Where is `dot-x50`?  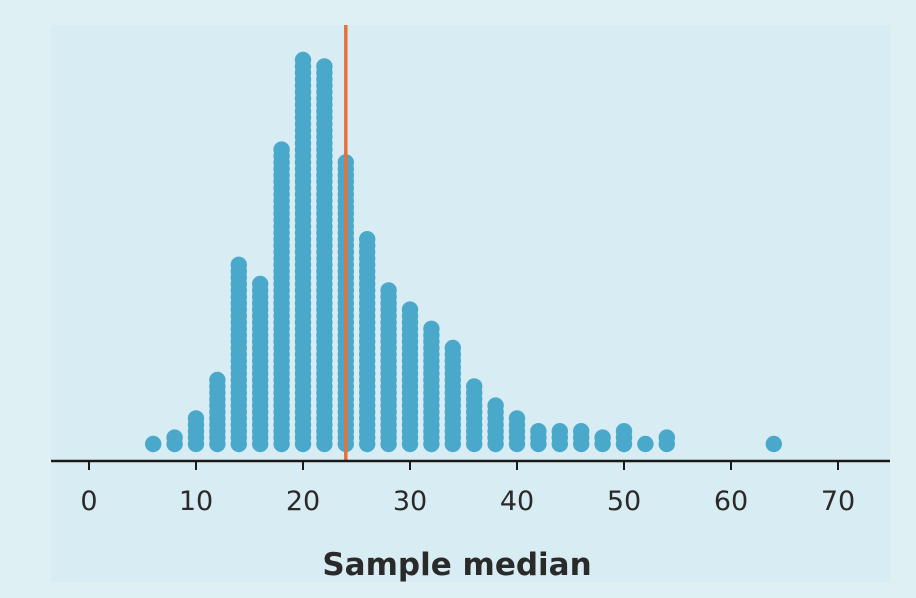 dot-x50 is located at coordinates (624, 431).